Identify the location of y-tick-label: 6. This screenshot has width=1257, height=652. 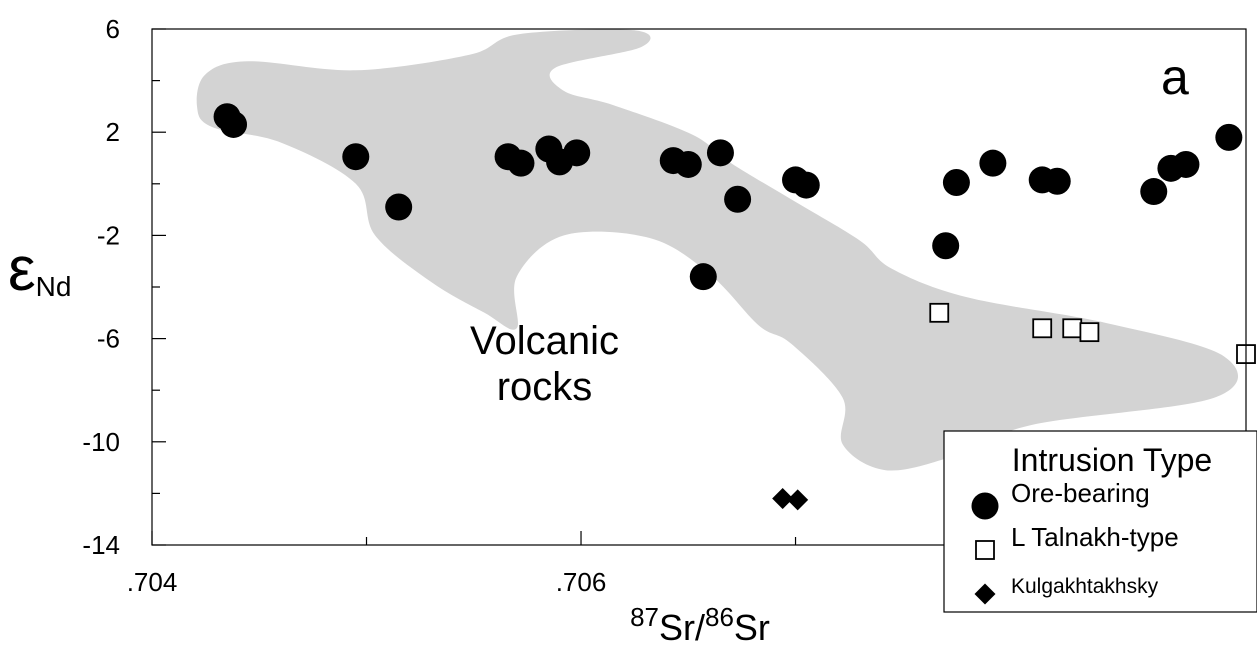
(113, 29).